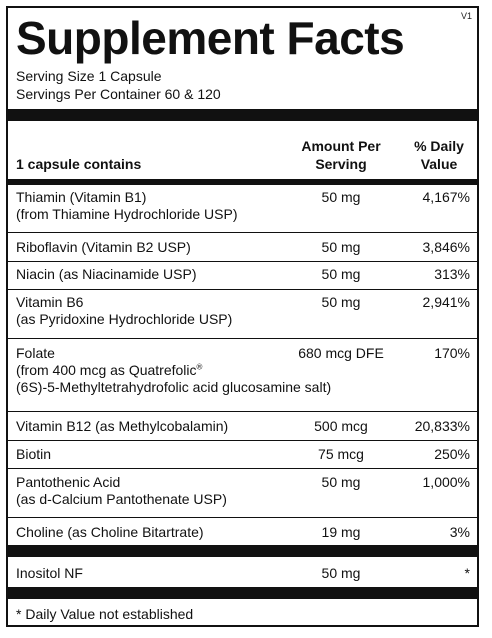  I want to click on panel-title: Supplement Facts, so click(210, 38).